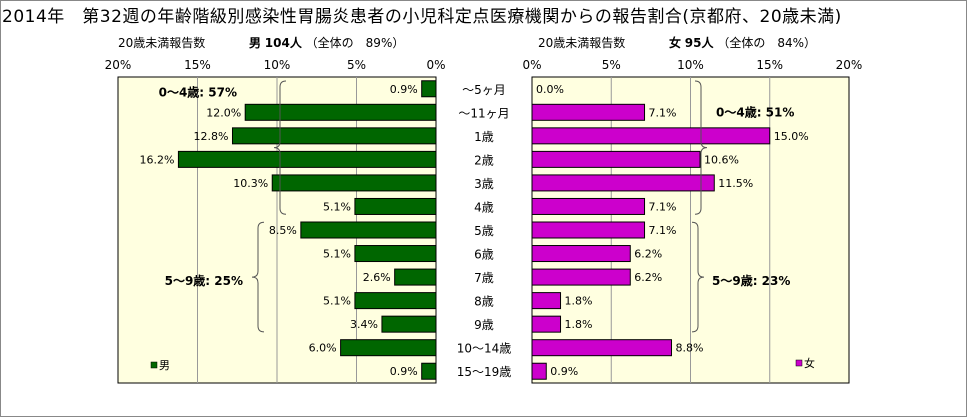 The image size is (967, 417). Describe the element at coordinates (849, 65) in the screenshot. I see `right-tick-label: 20%` at that location.